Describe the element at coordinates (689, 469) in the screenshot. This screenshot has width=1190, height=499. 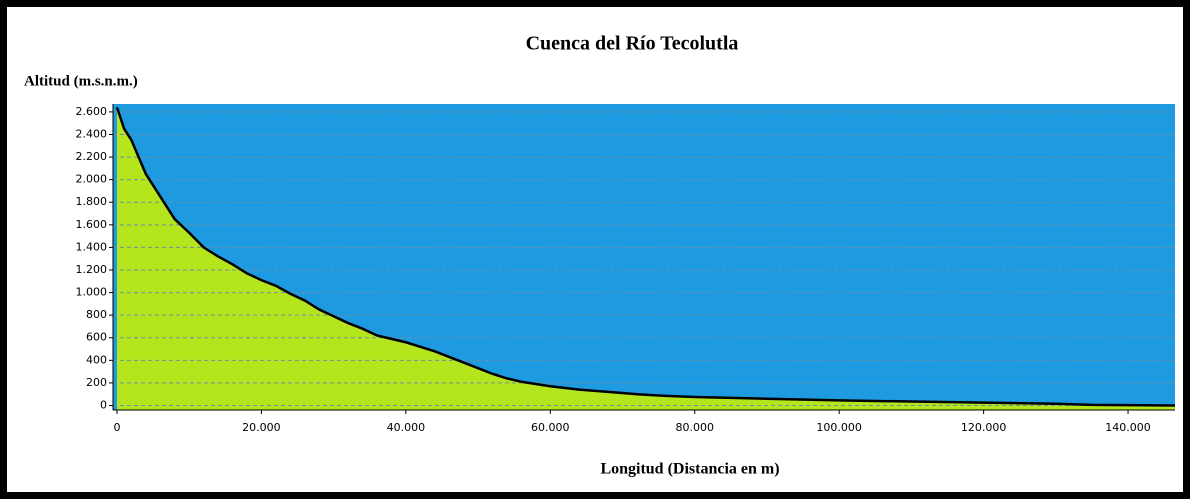
I see `x-axis-label: Longitud (Distancia en m)` at that location.